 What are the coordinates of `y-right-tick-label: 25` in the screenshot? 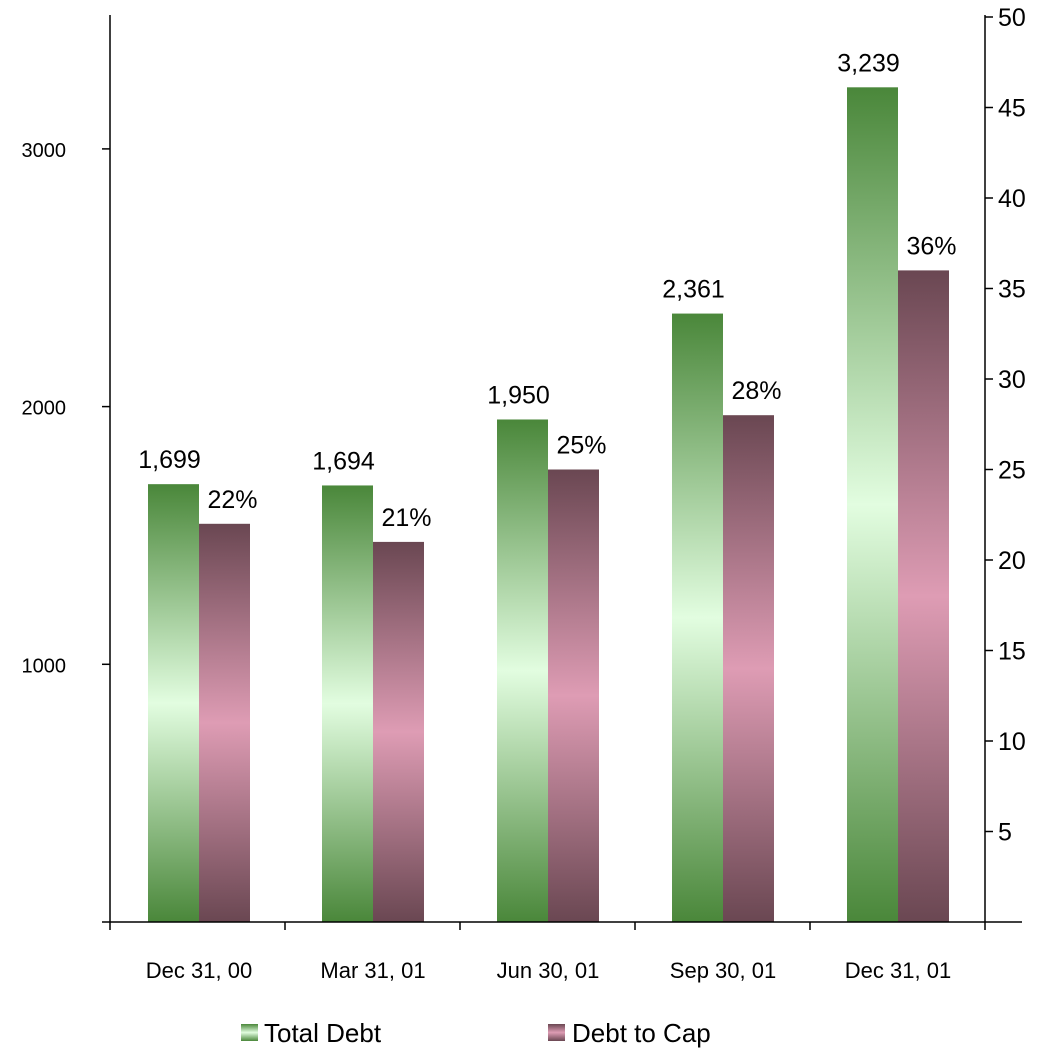 It's located at (1012, 471).